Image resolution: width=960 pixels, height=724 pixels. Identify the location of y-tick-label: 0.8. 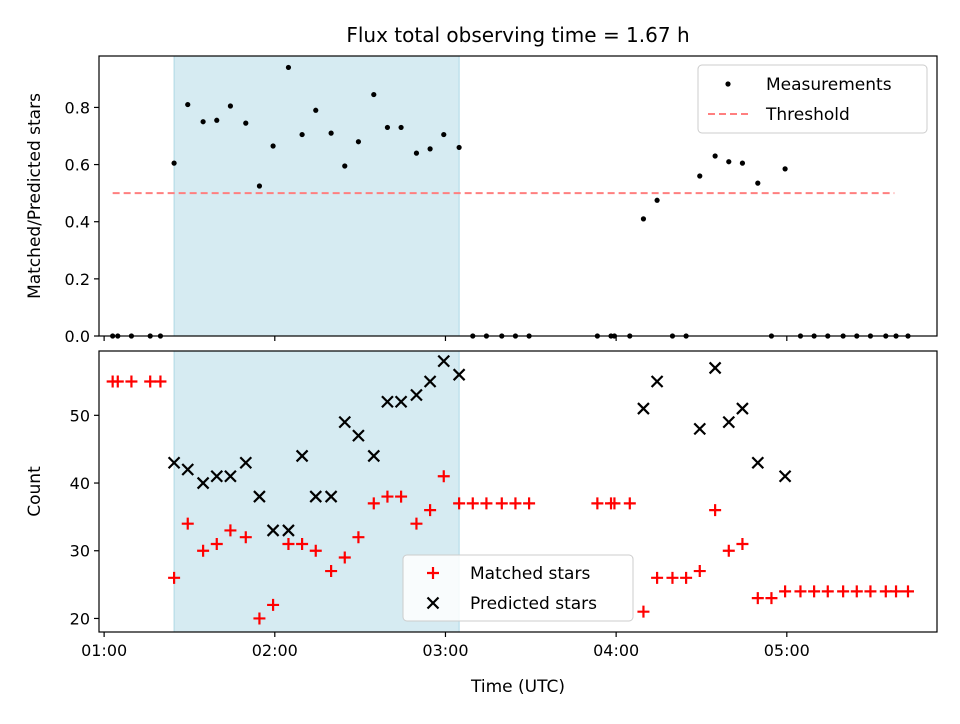
(77, 107).